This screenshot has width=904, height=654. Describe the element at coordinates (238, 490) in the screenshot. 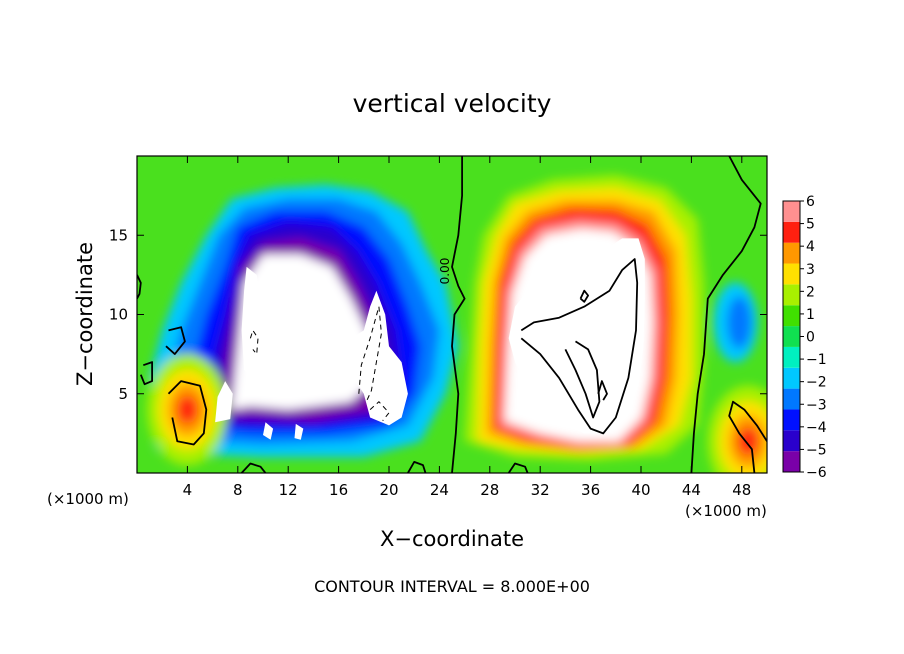

I see `x-tick-label: 8` at that location.